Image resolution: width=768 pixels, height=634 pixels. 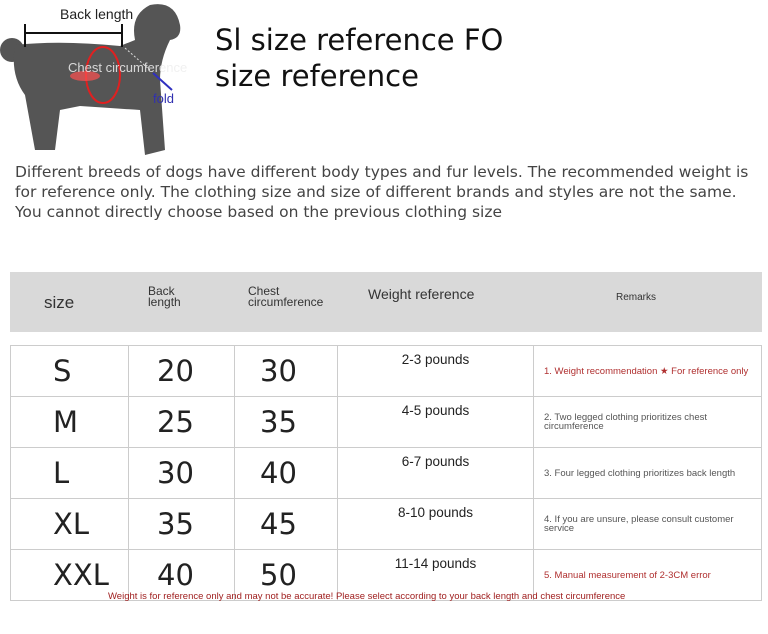 I want to click on back-cell: 20, so click(x=181, y=371).